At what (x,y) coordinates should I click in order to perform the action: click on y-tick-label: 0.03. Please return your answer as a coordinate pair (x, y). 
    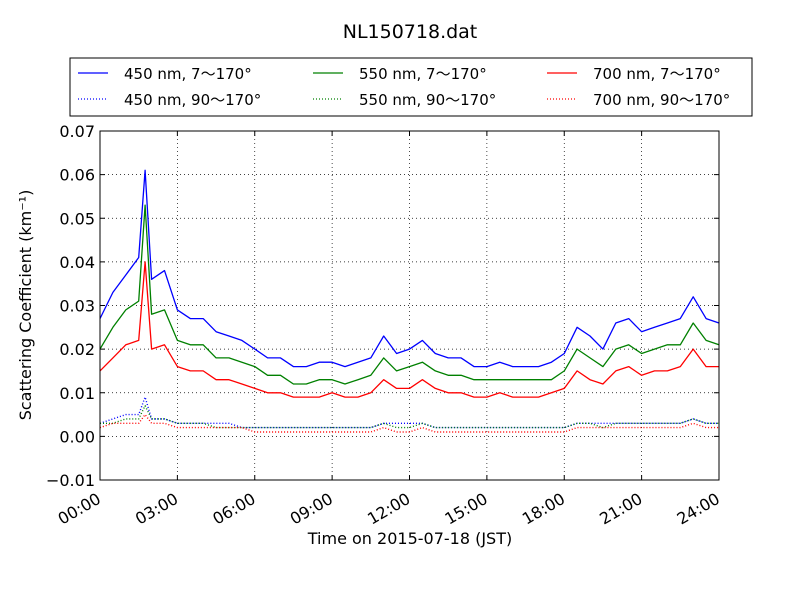
    Looking at the image, I should click on (77, 306).